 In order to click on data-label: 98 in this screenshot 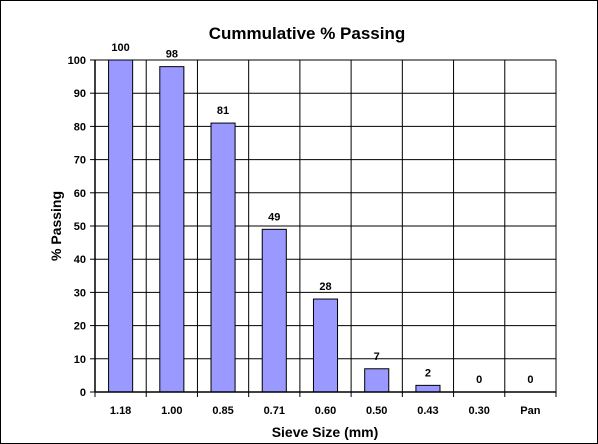, I will do `click(172, 55)`.